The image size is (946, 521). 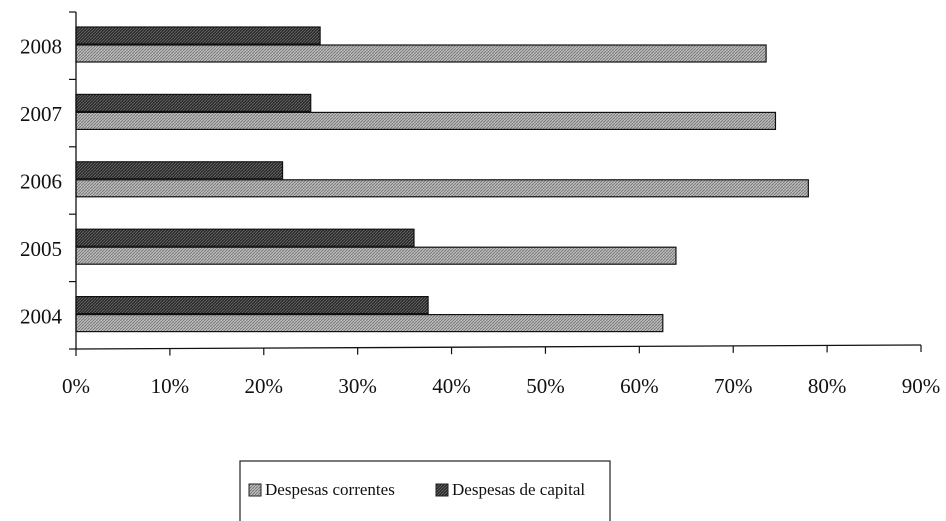 I want to click on y-tick-label-2007: 2007, so click(x=41, y=114).